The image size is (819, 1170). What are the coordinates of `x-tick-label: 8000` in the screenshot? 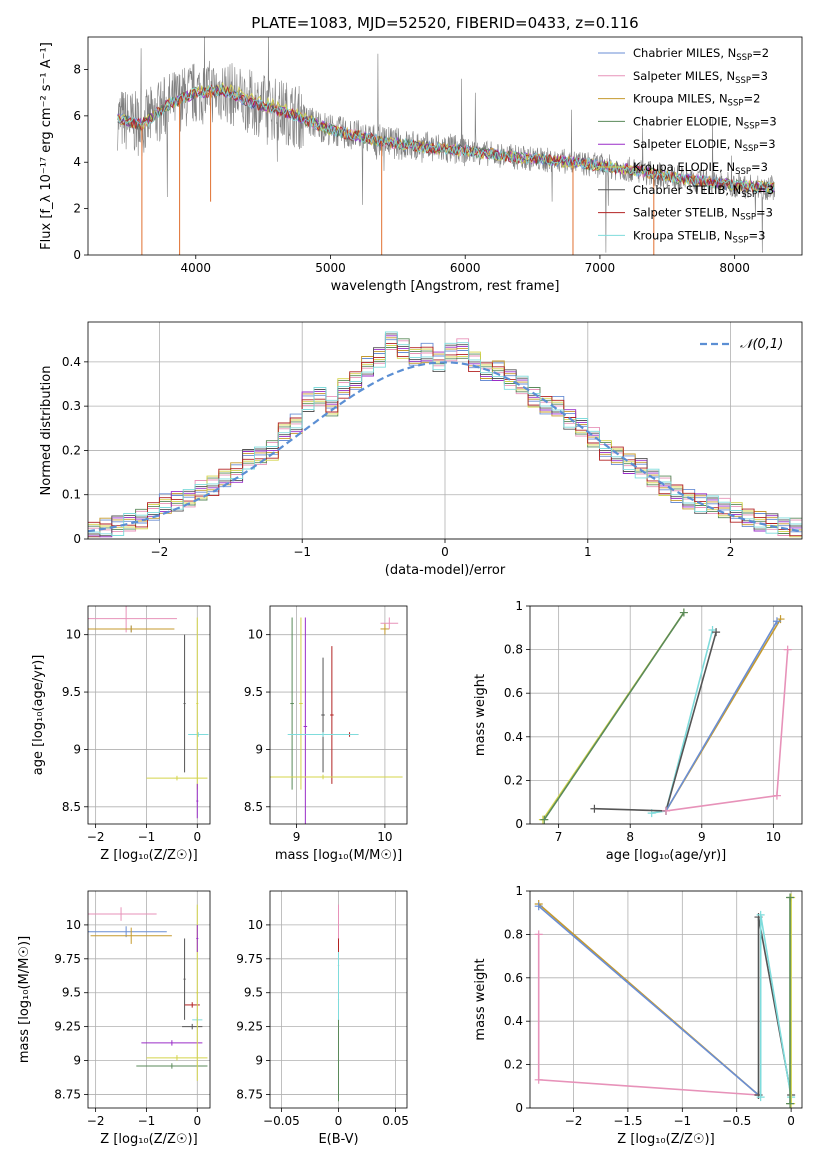 It's located at (734, 268).